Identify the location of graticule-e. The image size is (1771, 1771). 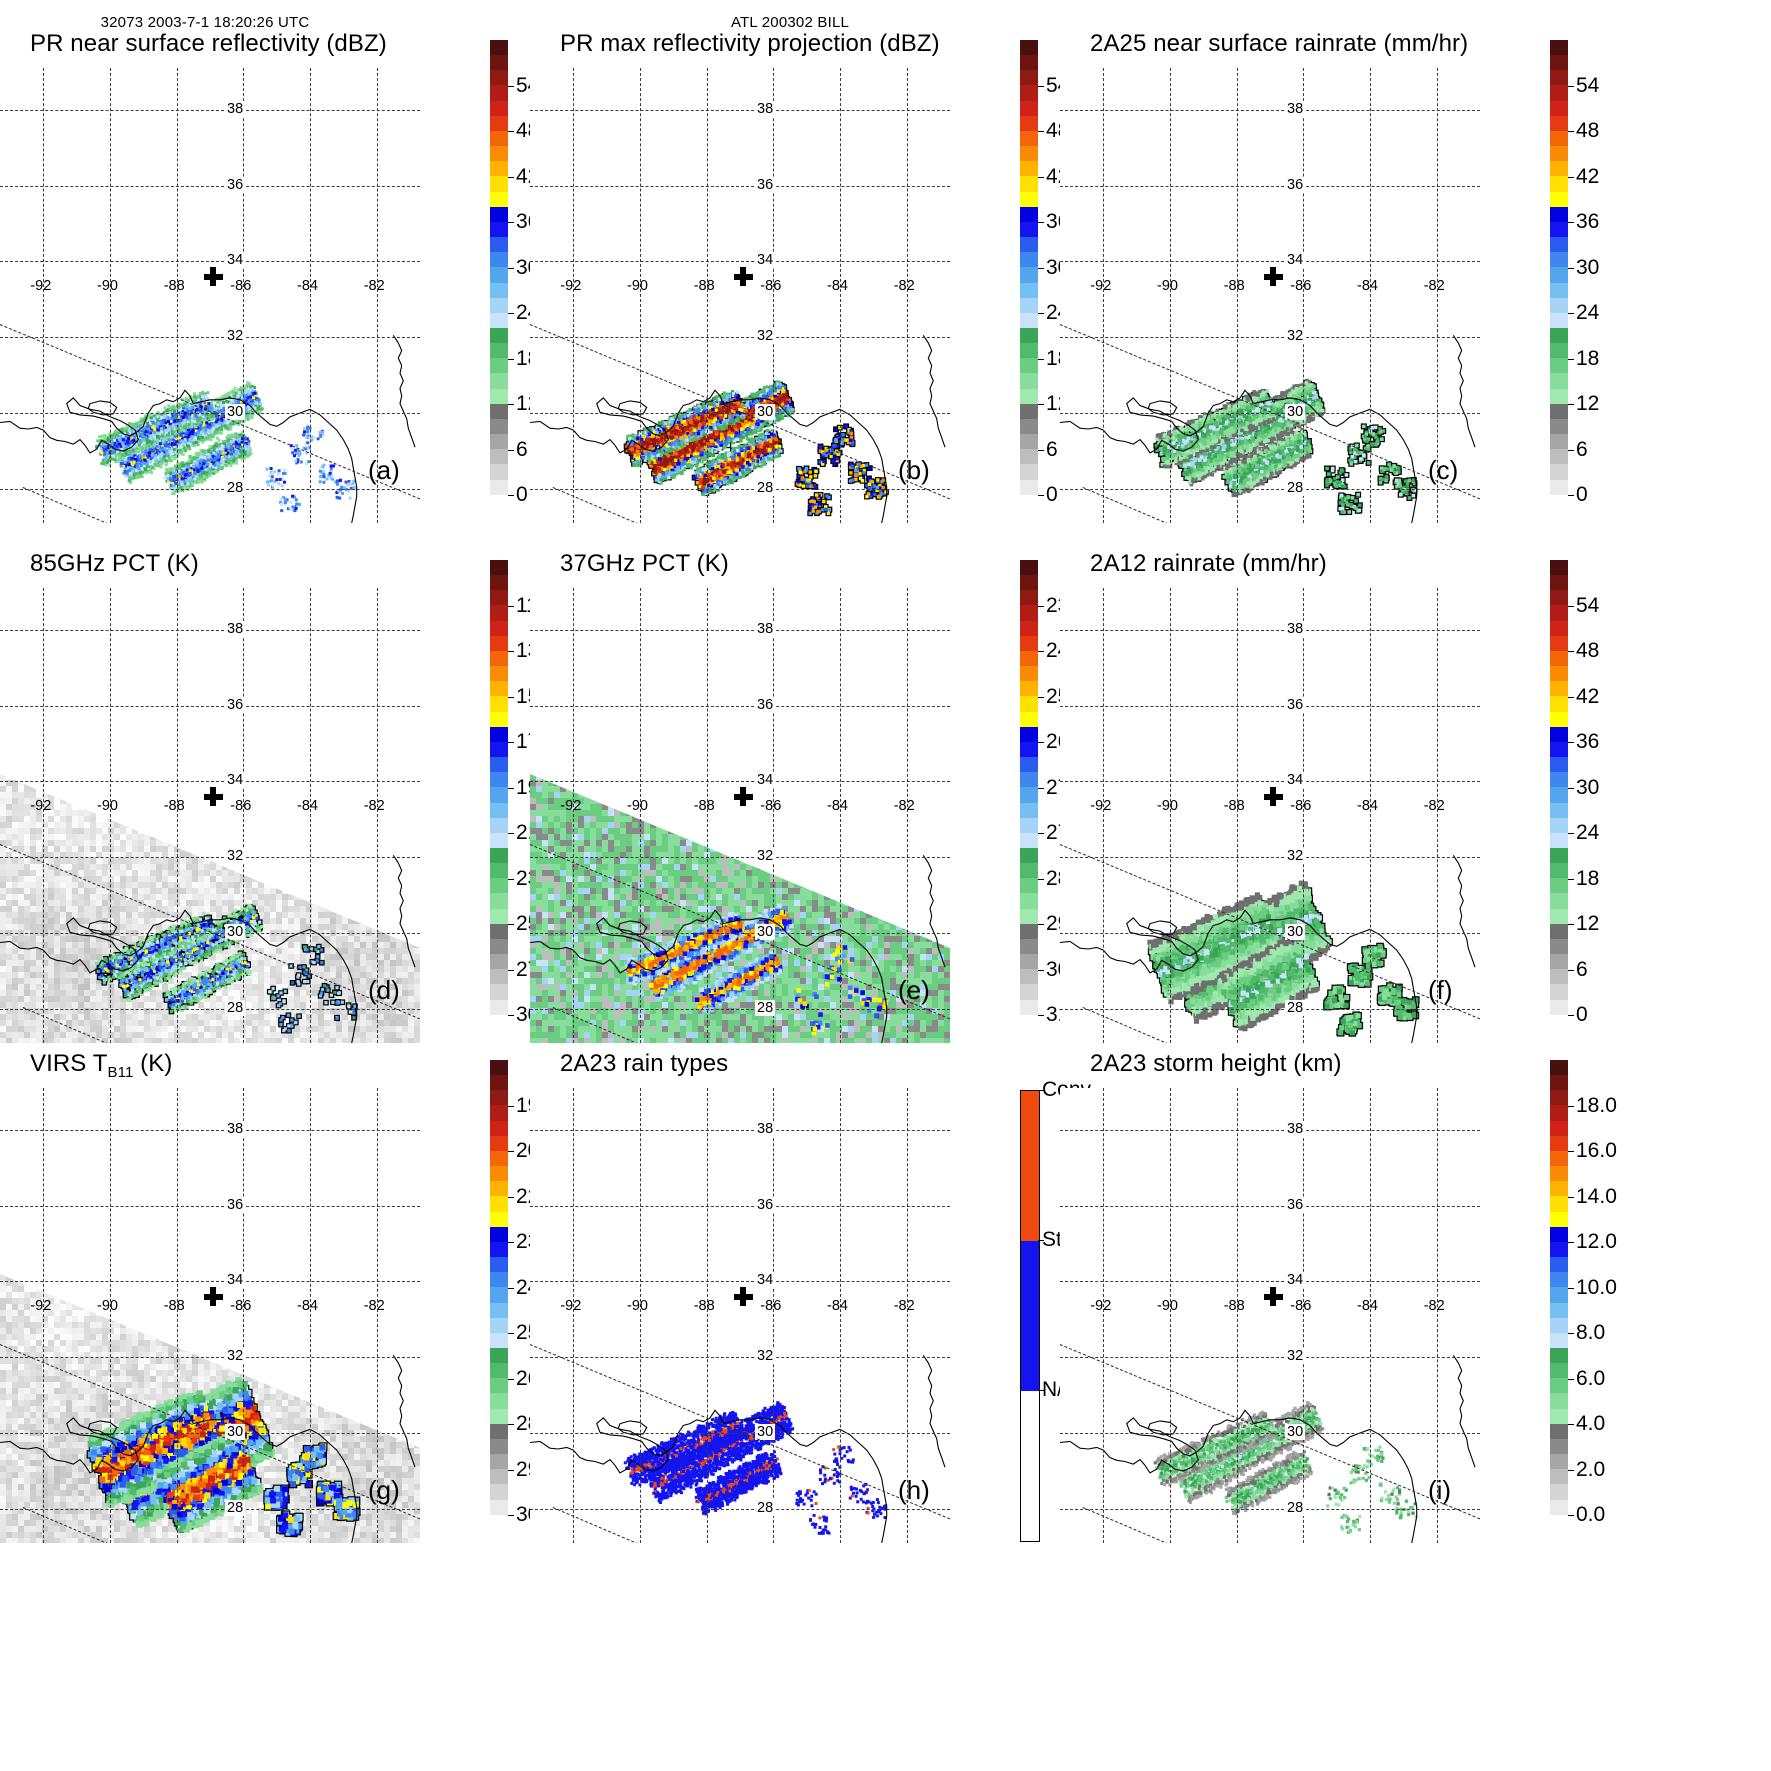
(740, 815).